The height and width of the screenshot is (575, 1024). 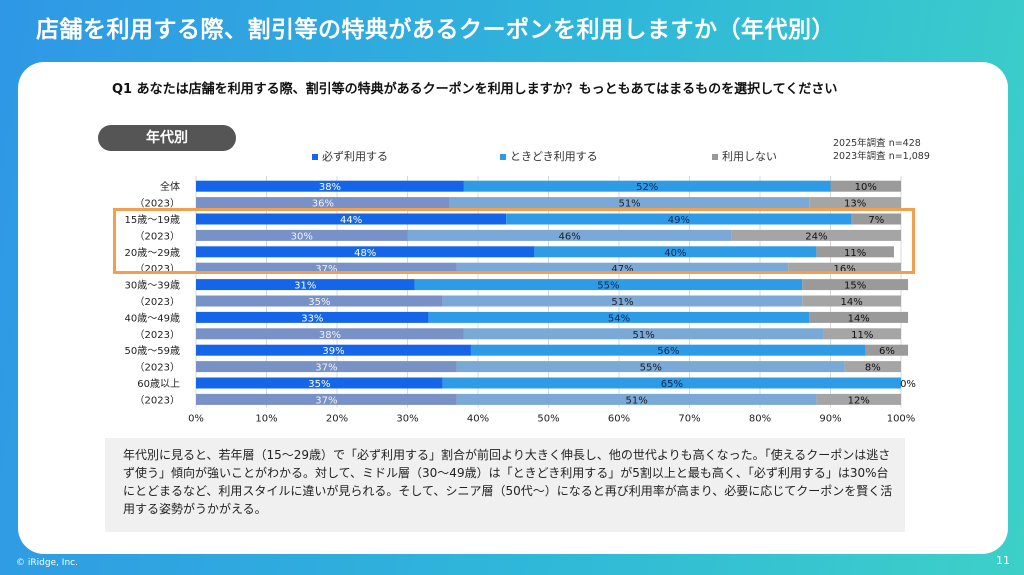 I want to click on data-label: 54%, so click(x=619, y=318).